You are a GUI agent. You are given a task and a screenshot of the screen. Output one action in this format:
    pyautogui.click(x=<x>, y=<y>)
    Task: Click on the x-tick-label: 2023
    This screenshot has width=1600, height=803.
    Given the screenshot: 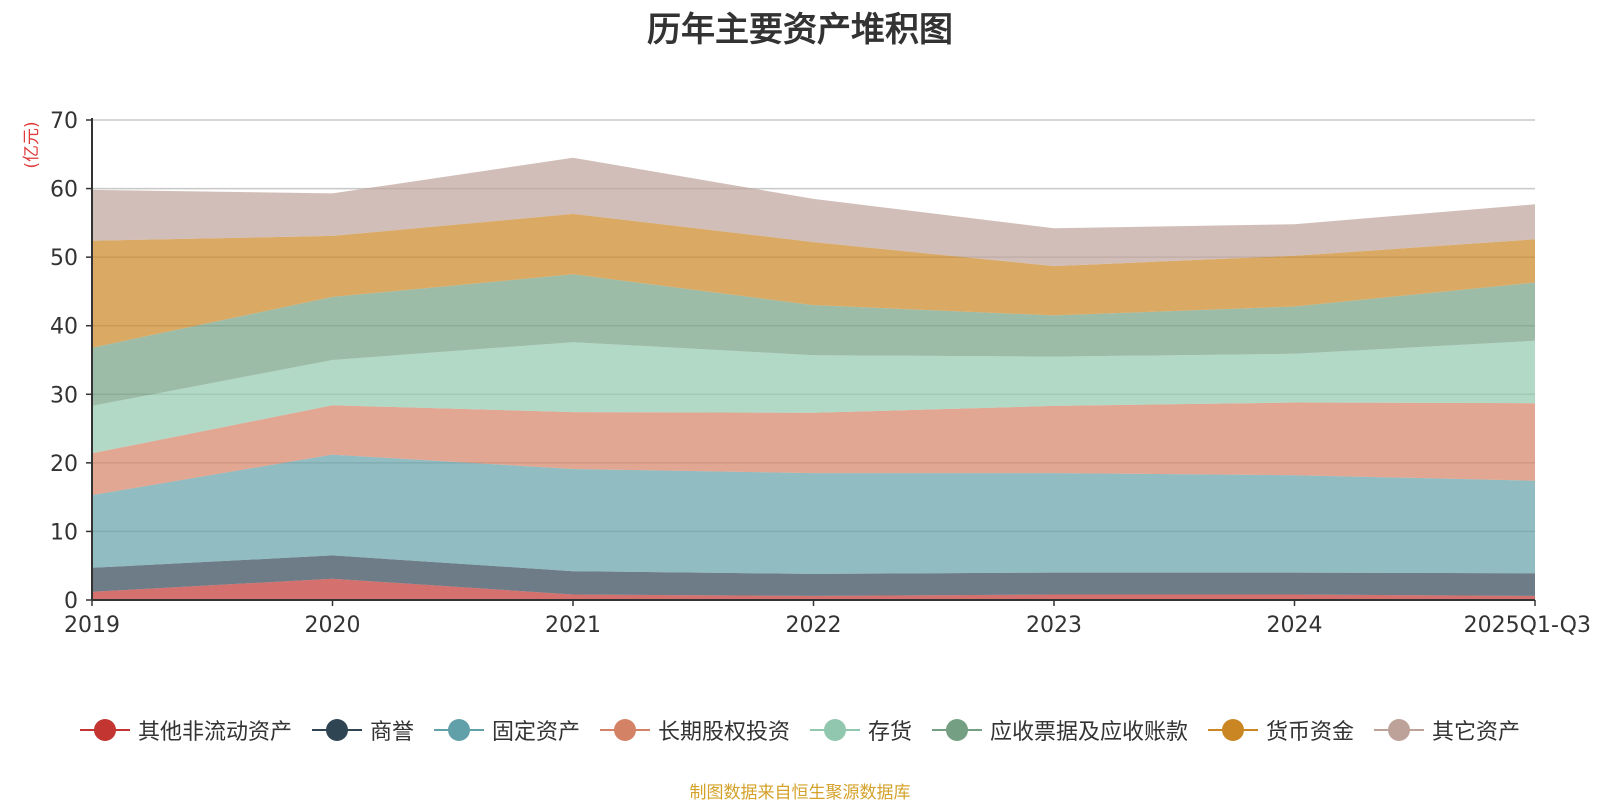 What is the action you would take?
    pyautogui.click(x=1054, y=625)
    